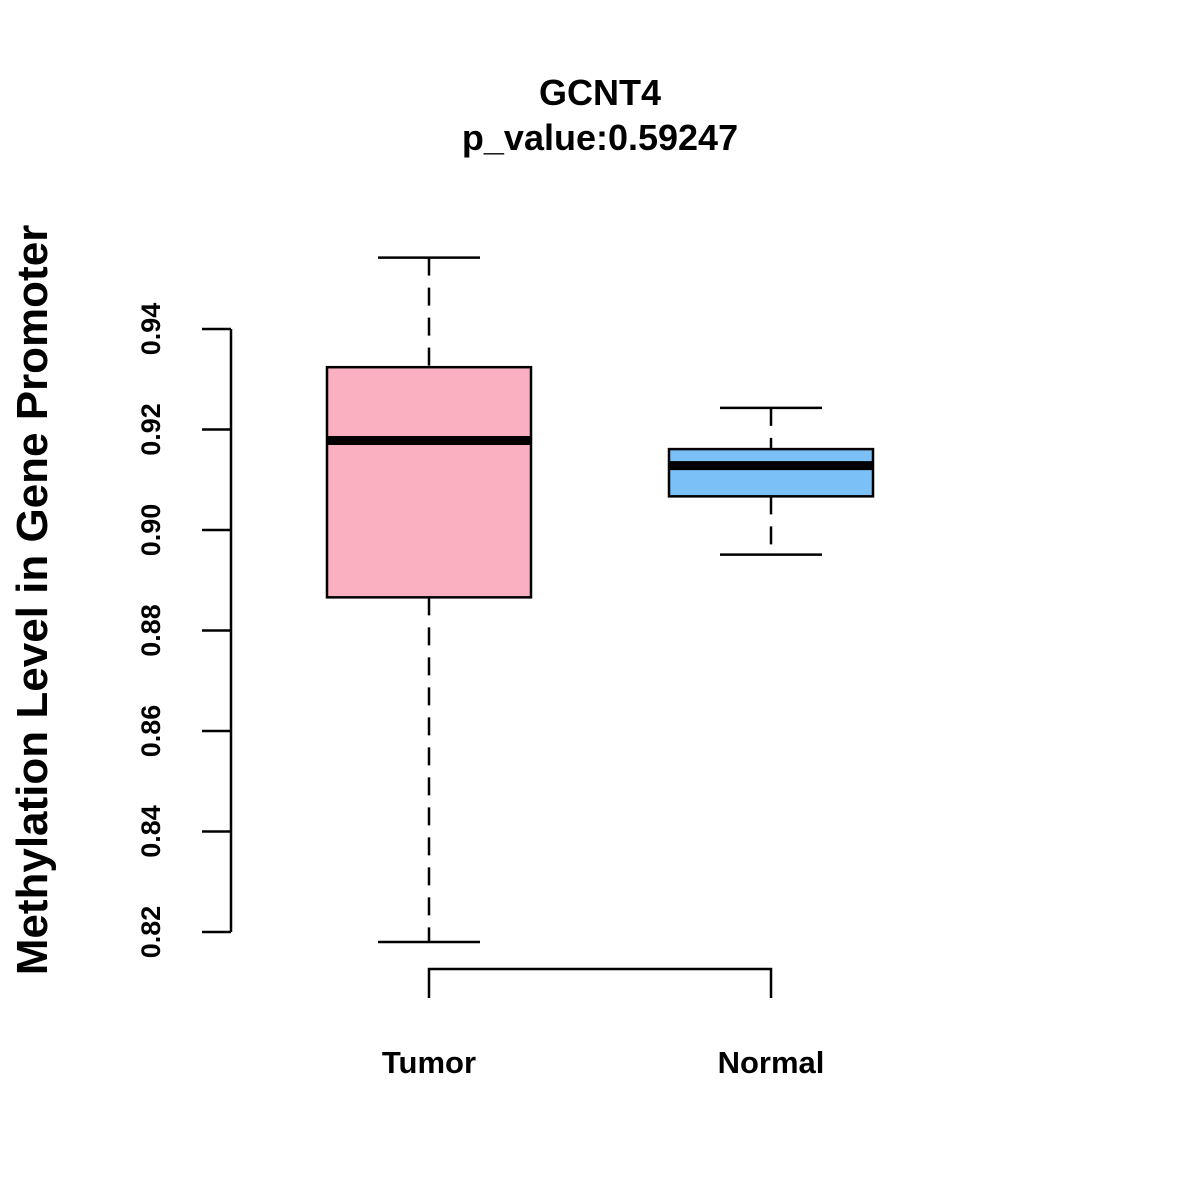 Image resolution: width=1200 pixels, height=1200 pixels. Describe the element at coordinates (429, 600) in the screenshot. I see `box-tumor` at that location.